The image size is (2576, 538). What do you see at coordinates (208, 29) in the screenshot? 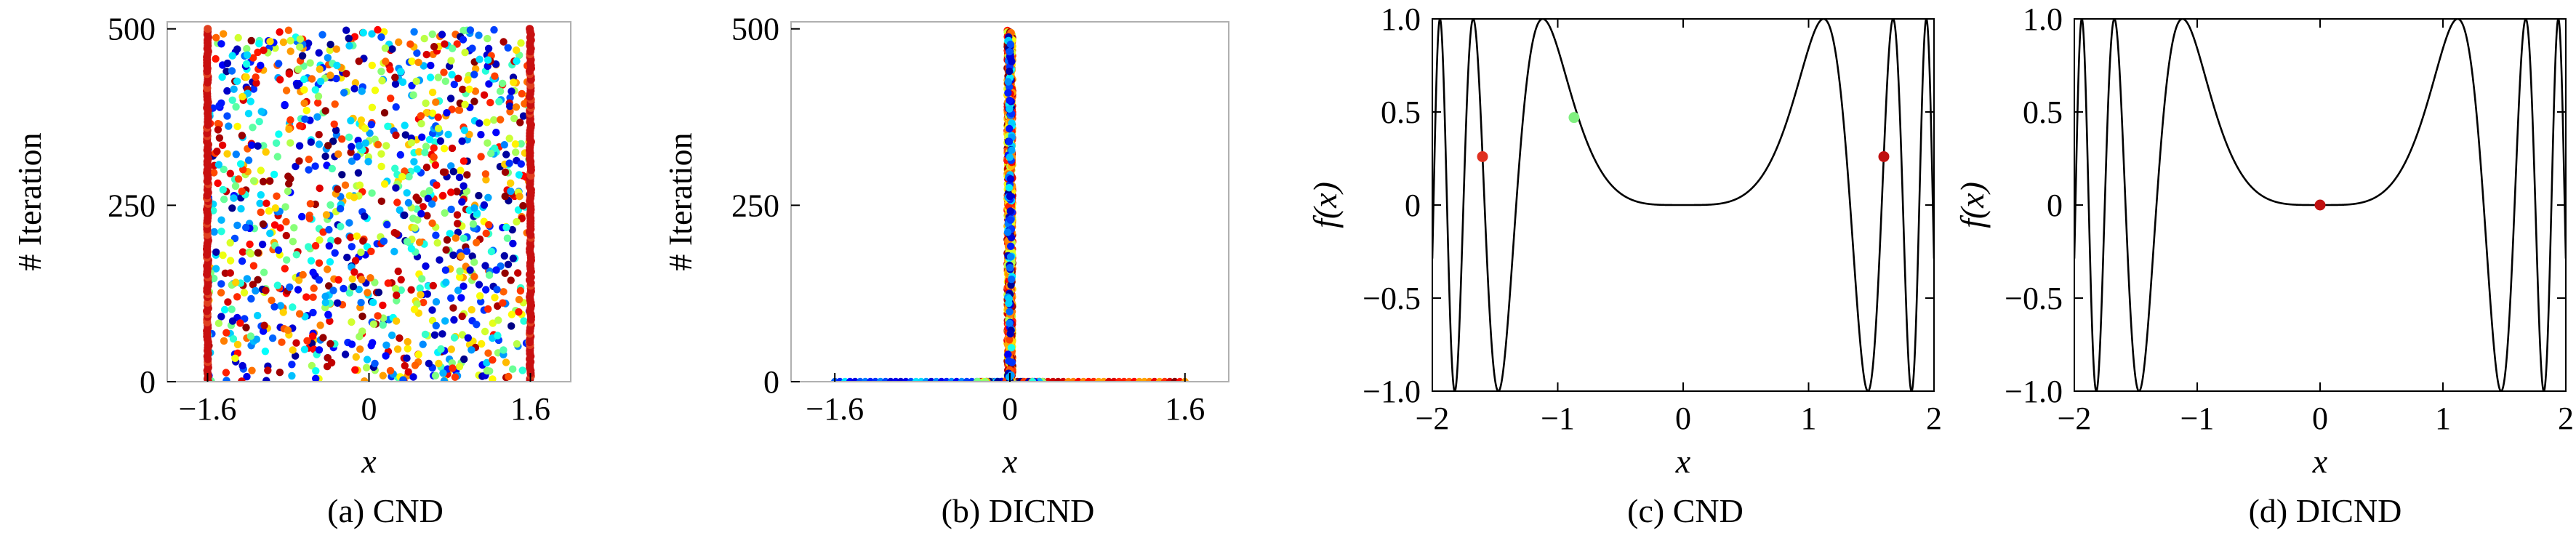
I see `boundary-point` at bounding box center [208, 29].